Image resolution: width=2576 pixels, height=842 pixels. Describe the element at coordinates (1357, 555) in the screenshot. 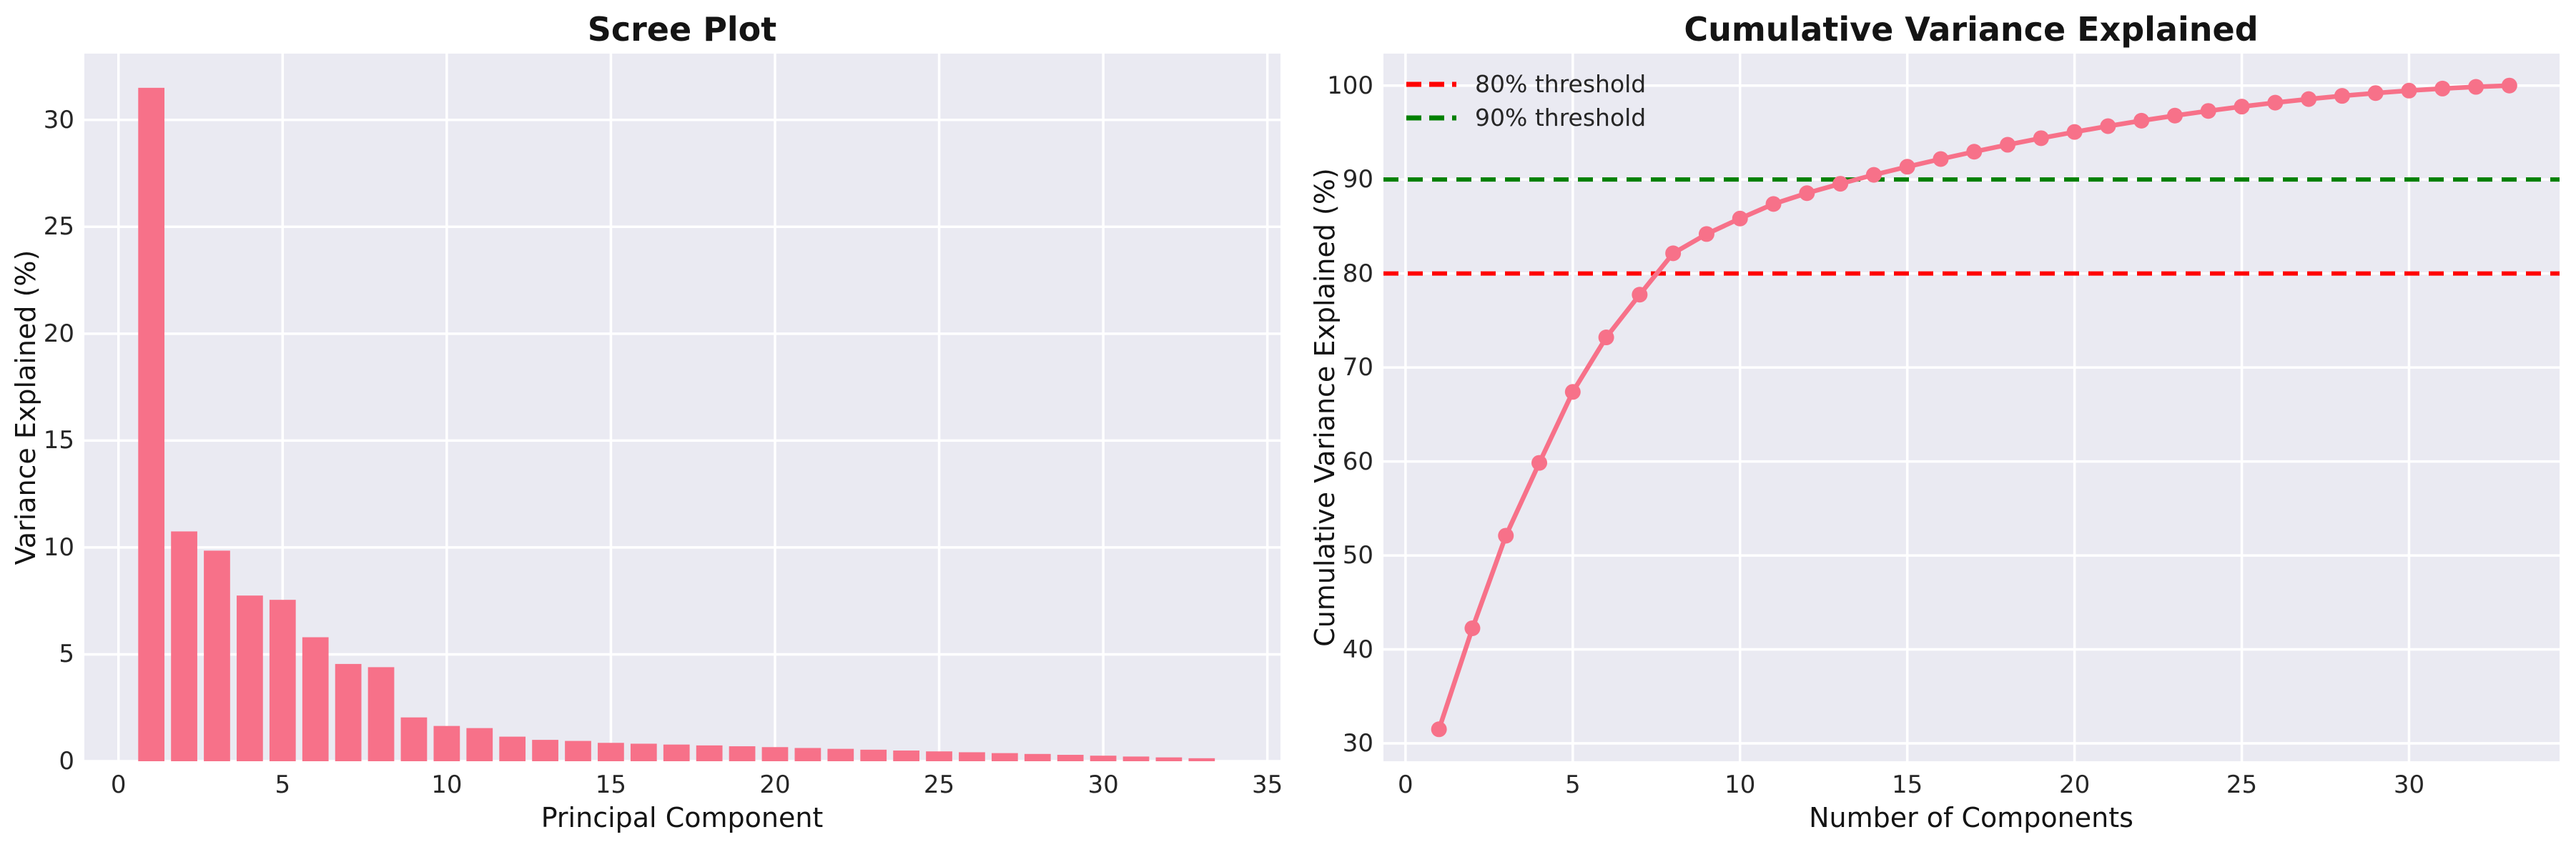

I see `y-tick-label: 50` at that location.